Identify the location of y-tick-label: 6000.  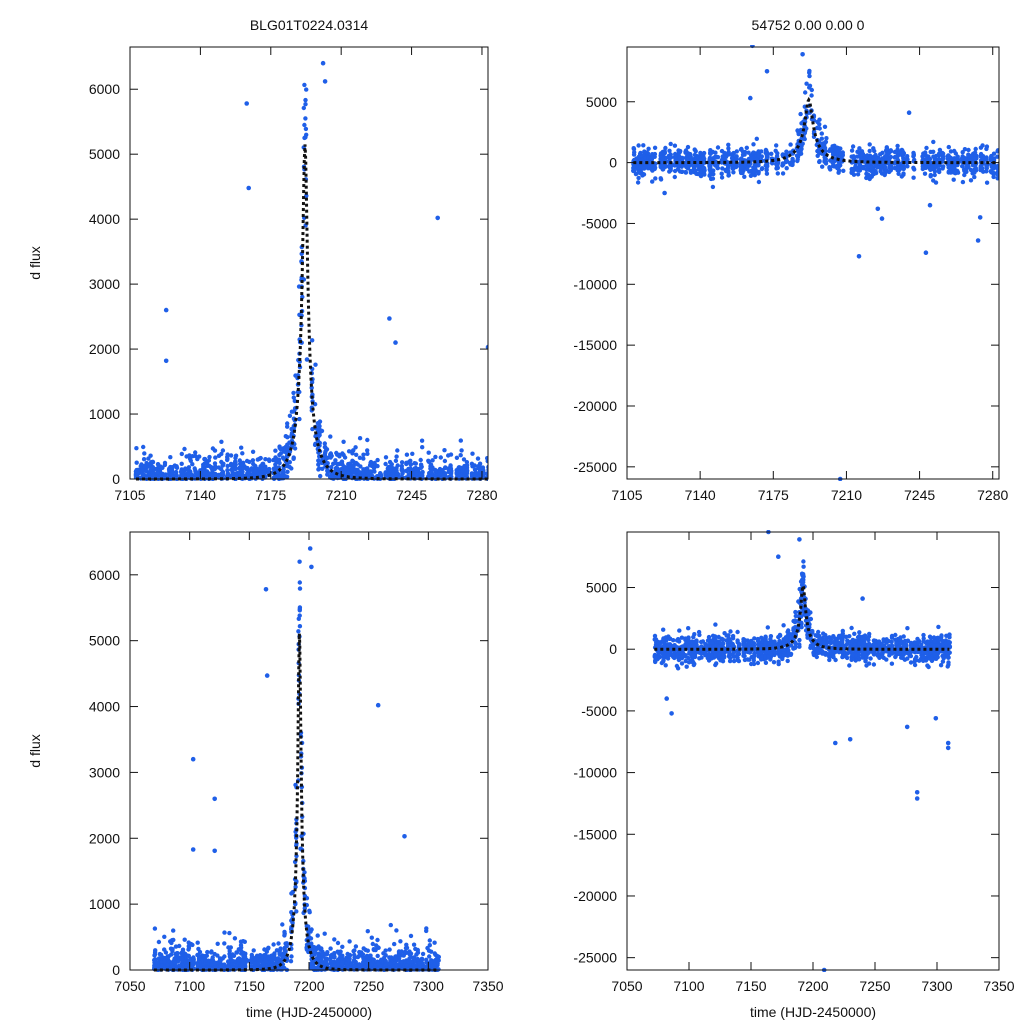
(104, 575).